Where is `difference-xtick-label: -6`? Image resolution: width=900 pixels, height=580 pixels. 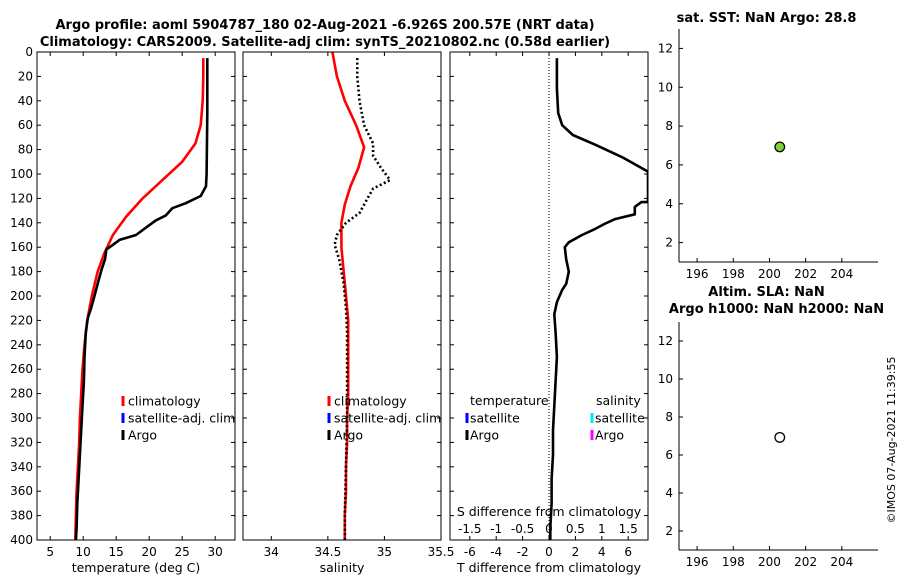 difference-xtick-label: -6 is located at coordinates (470, 552).